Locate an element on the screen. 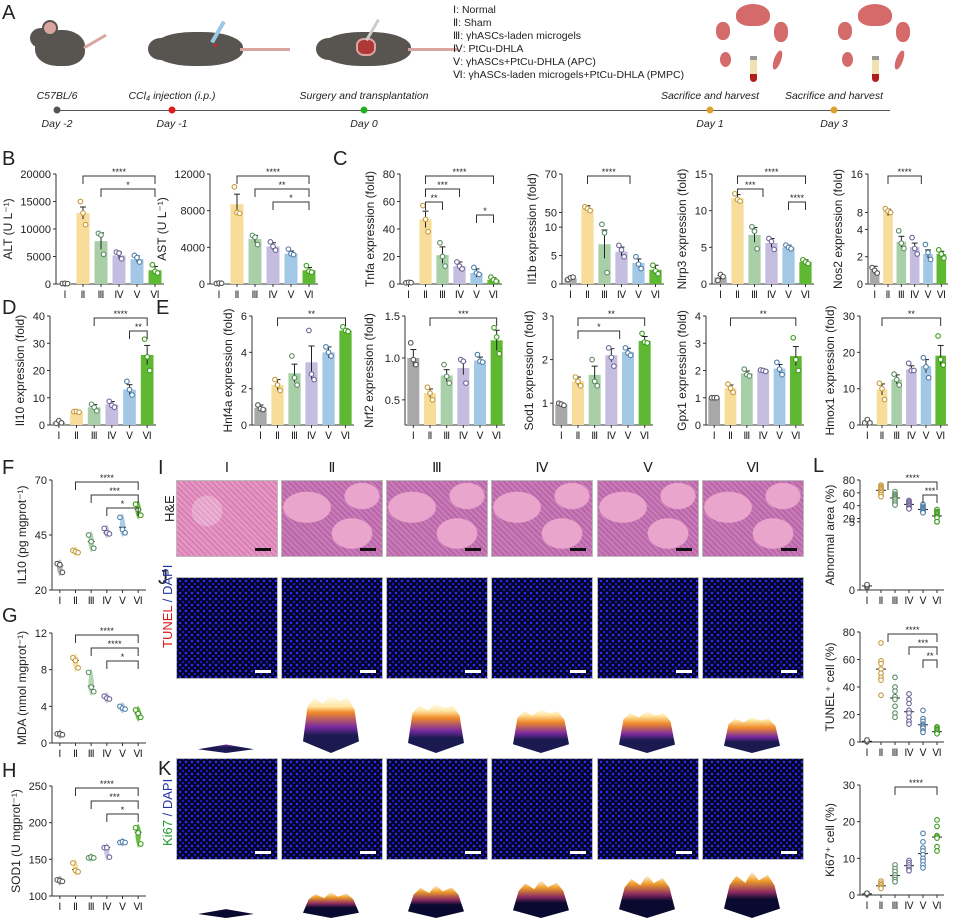 The height and width of the screenshot is (918, 955). y-axis-label: AST (U L⁻¹) is located at coordinates (162, 228).